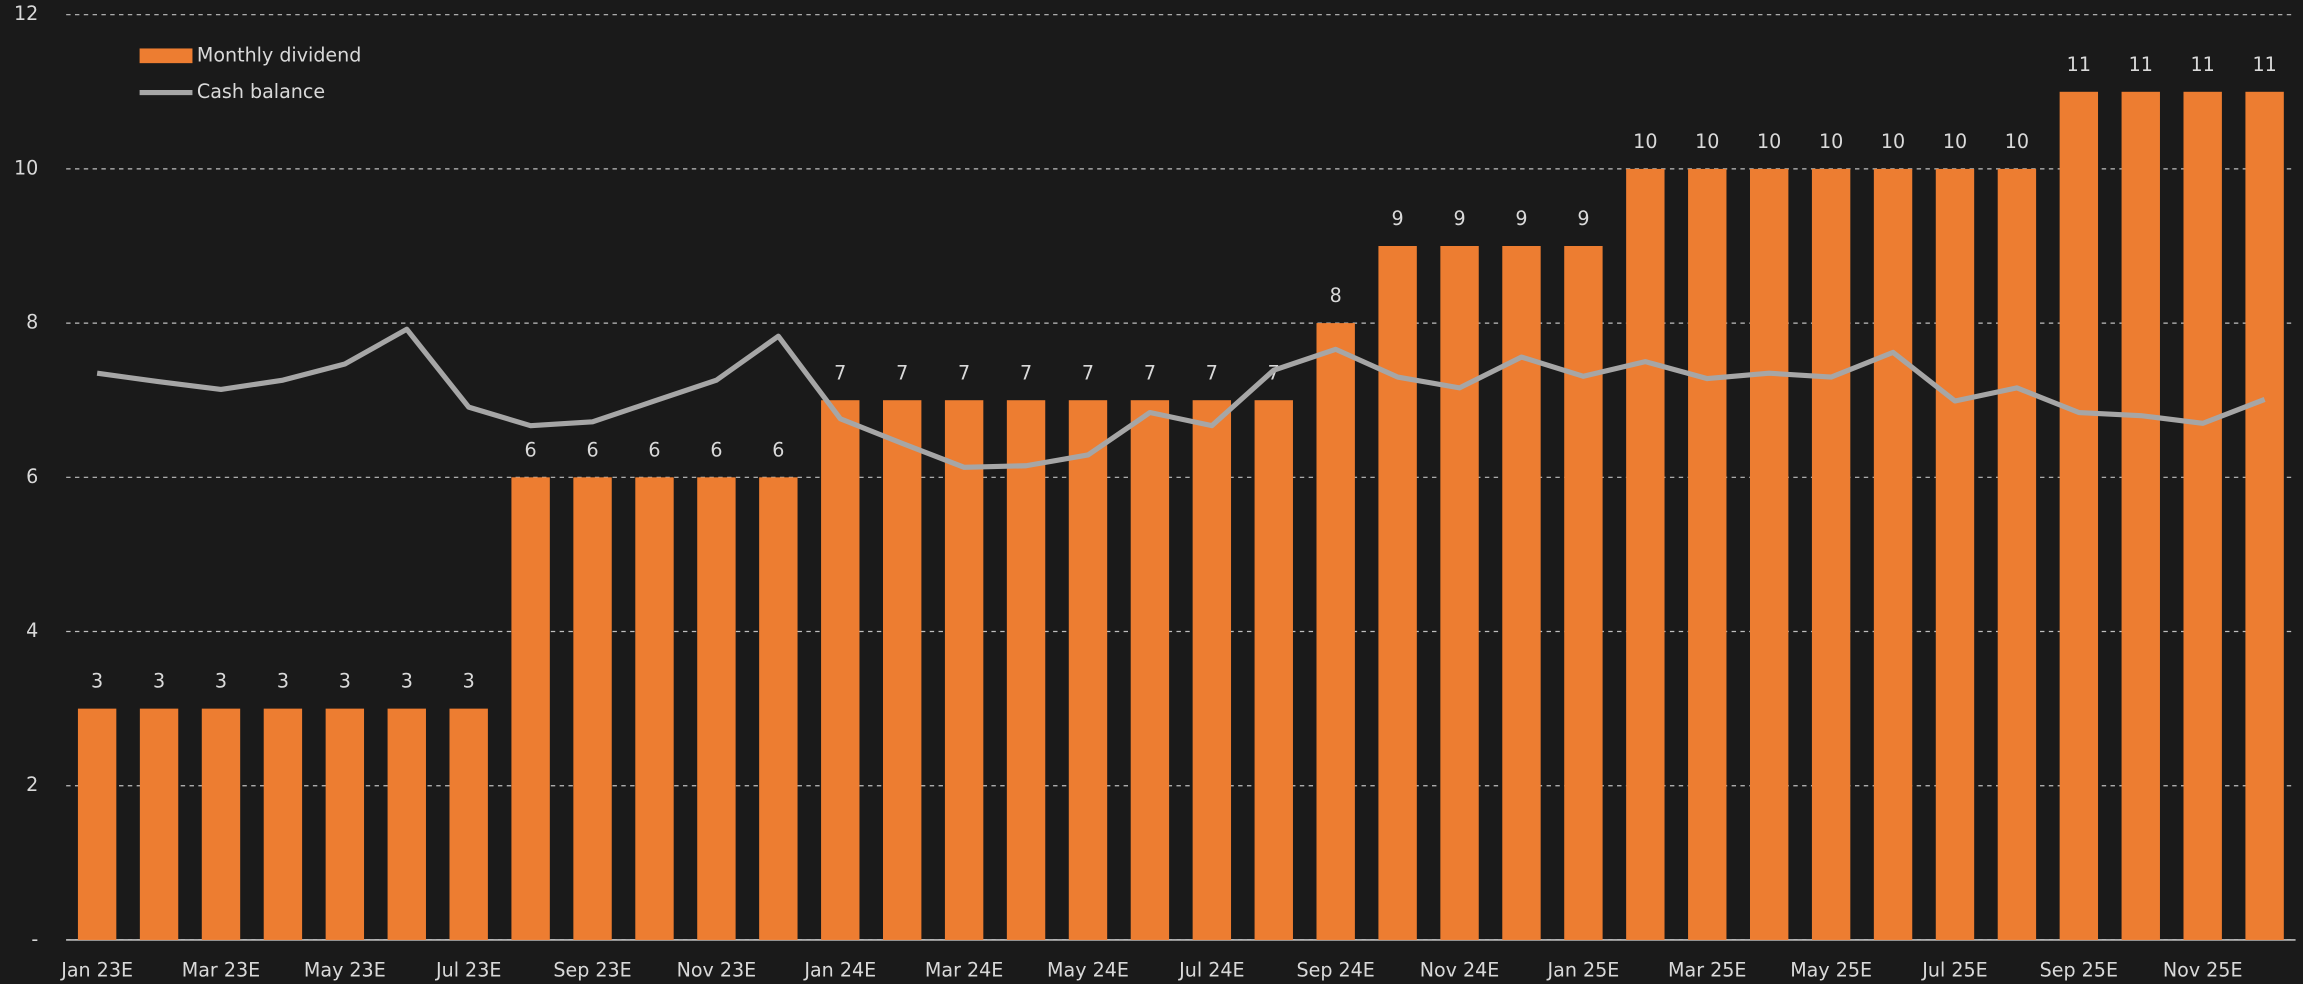 The width and height of the screenshot is (2303, 984). I want to click on y-tick-label: 6, so click(32, 476).